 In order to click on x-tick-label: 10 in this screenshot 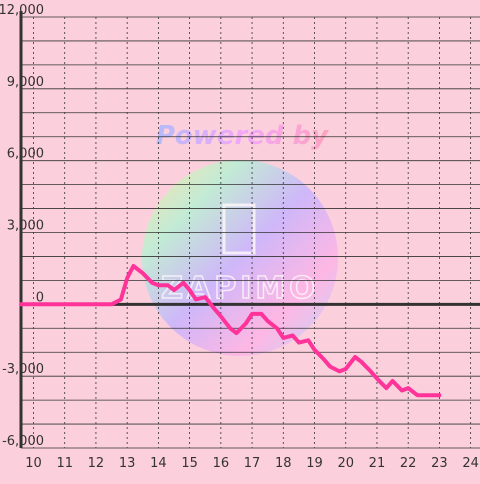, I will do `click(33, 463)`.